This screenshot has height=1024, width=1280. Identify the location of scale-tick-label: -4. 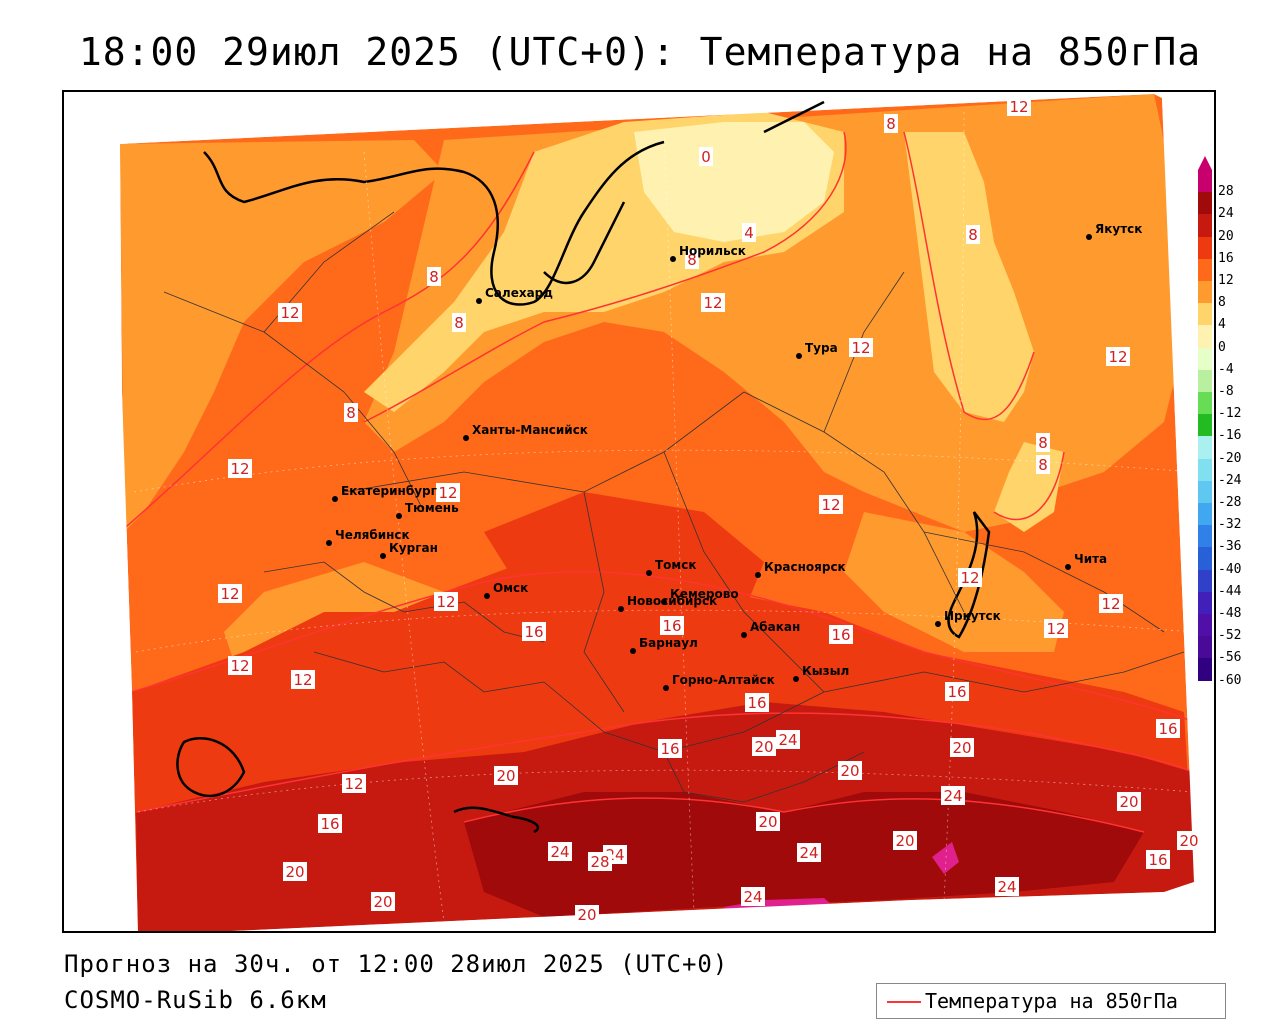
(1226, 369).